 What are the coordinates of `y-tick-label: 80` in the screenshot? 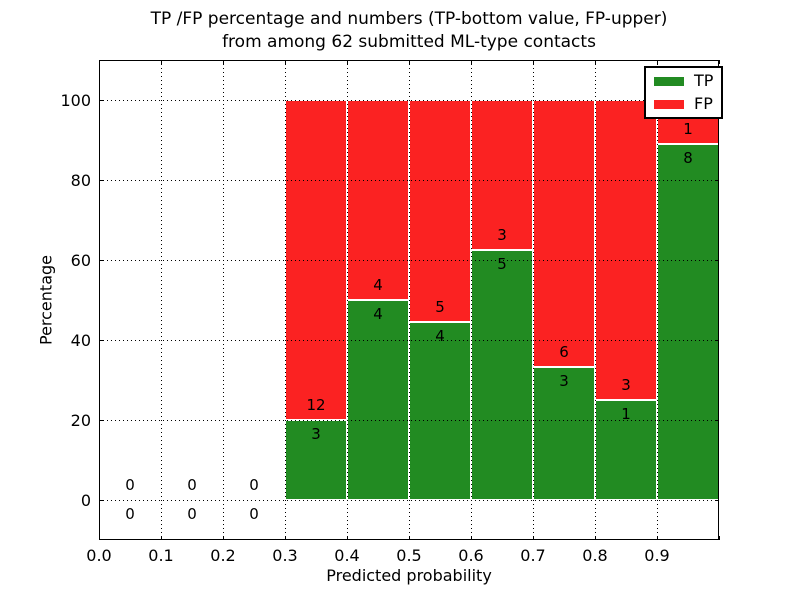 It's located at (80, 180).